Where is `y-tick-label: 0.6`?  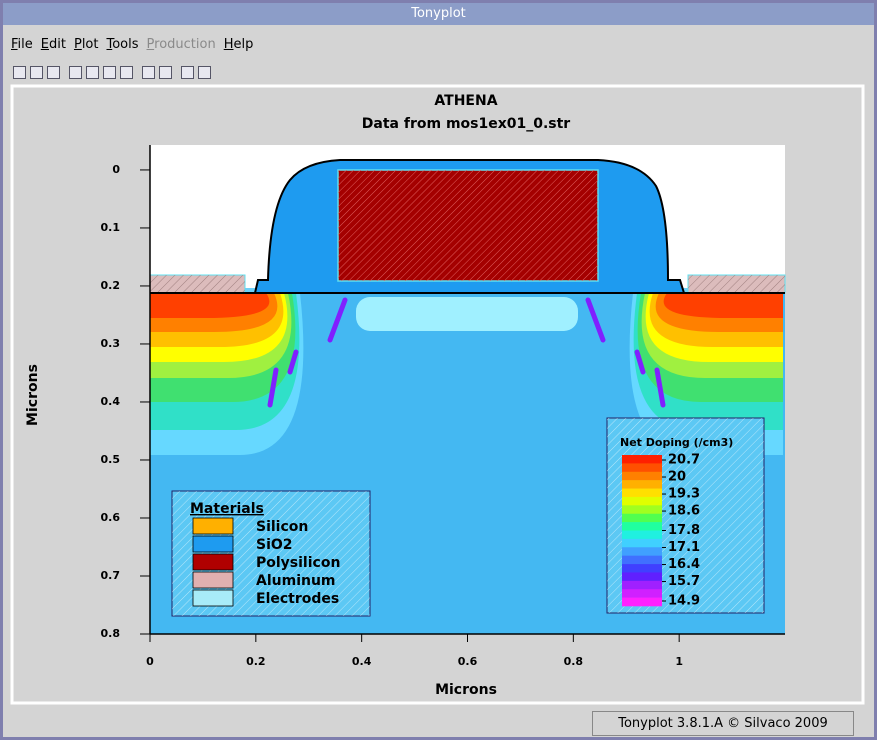
y-tick-label: 0.6 is located at coordinates (111, 517).